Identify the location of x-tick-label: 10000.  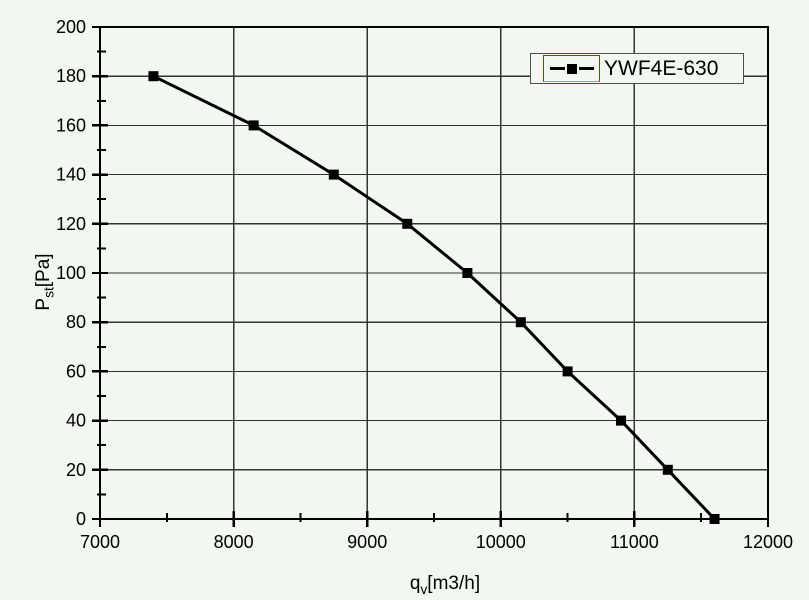
(501, 542).